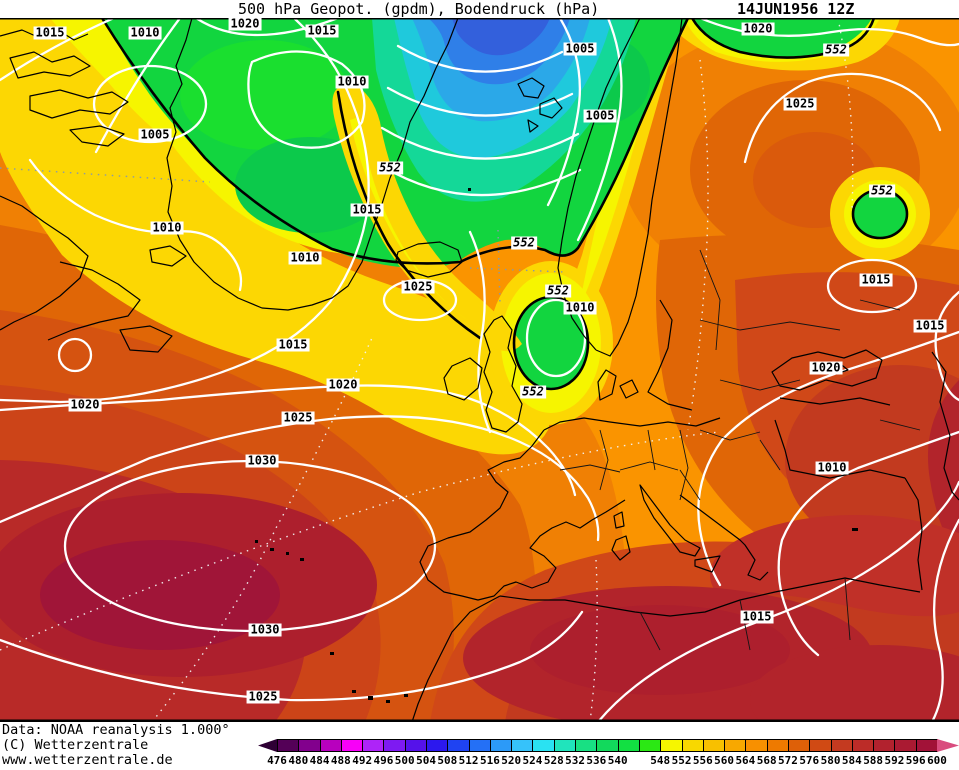 The height and width of the screenshot is (770, 959). I want to click on colorbar-tick-label: 476, so click(277, 760).